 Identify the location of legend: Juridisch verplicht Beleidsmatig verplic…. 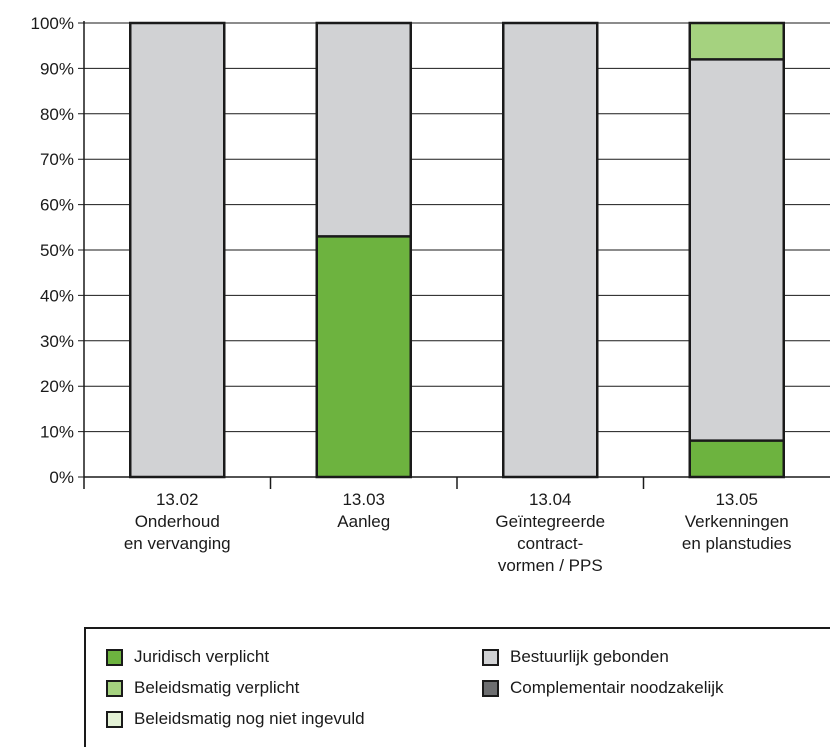
(457, 687).